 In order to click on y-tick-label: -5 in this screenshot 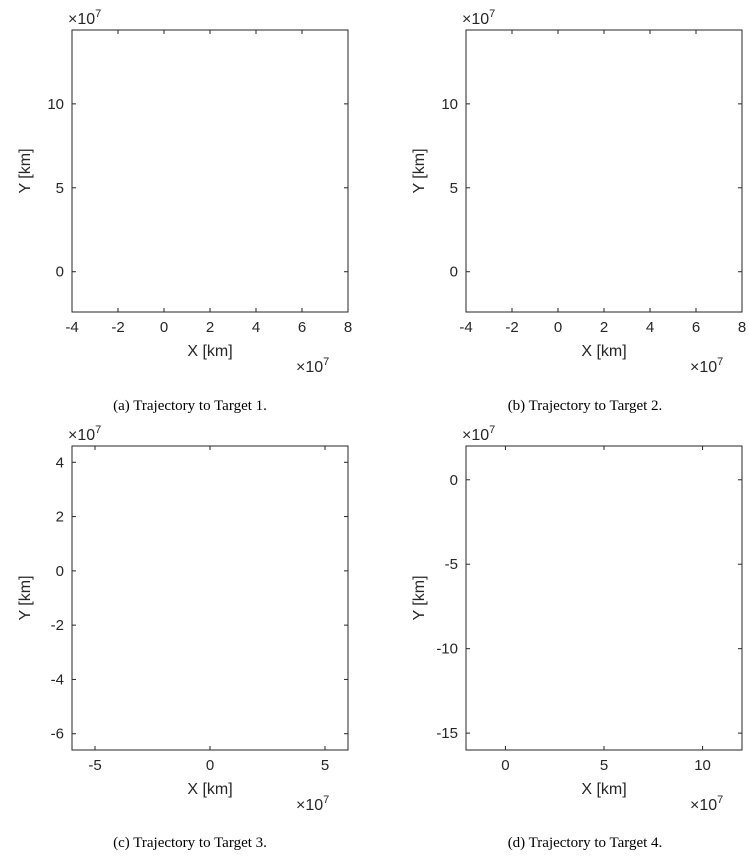, I will do `click(451, 564)`.